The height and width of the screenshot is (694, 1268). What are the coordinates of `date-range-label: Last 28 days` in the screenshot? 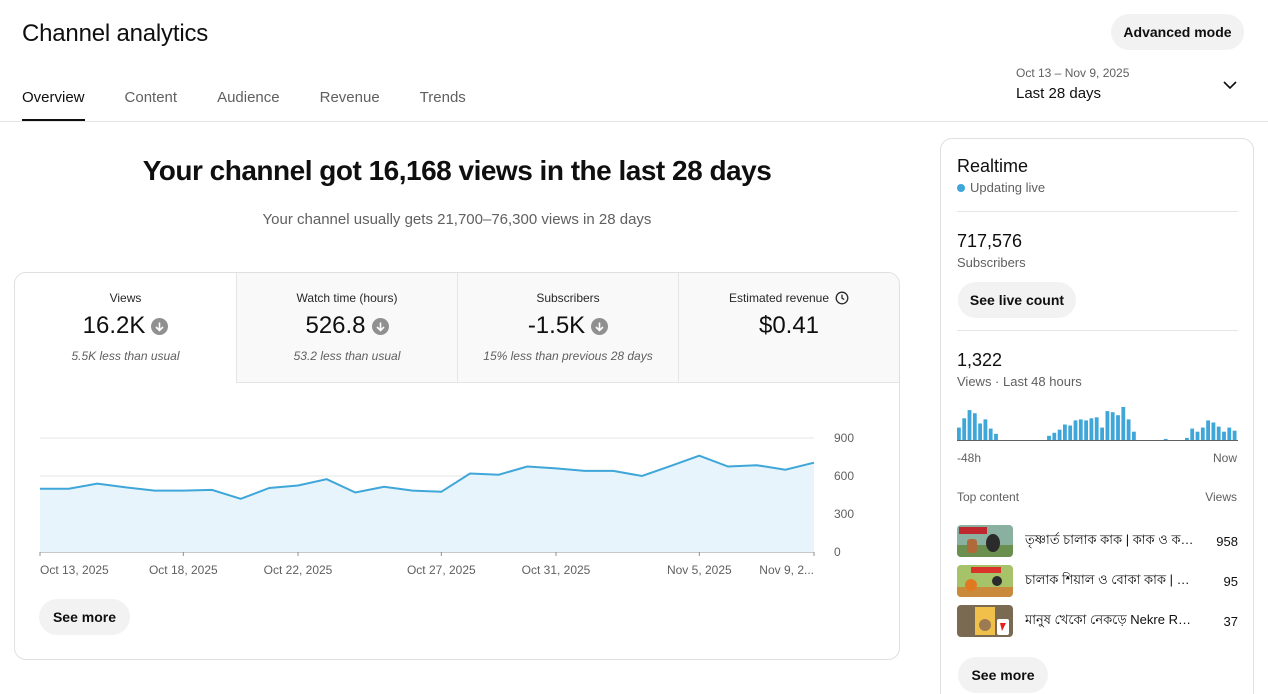 It's located at (1059, 93).